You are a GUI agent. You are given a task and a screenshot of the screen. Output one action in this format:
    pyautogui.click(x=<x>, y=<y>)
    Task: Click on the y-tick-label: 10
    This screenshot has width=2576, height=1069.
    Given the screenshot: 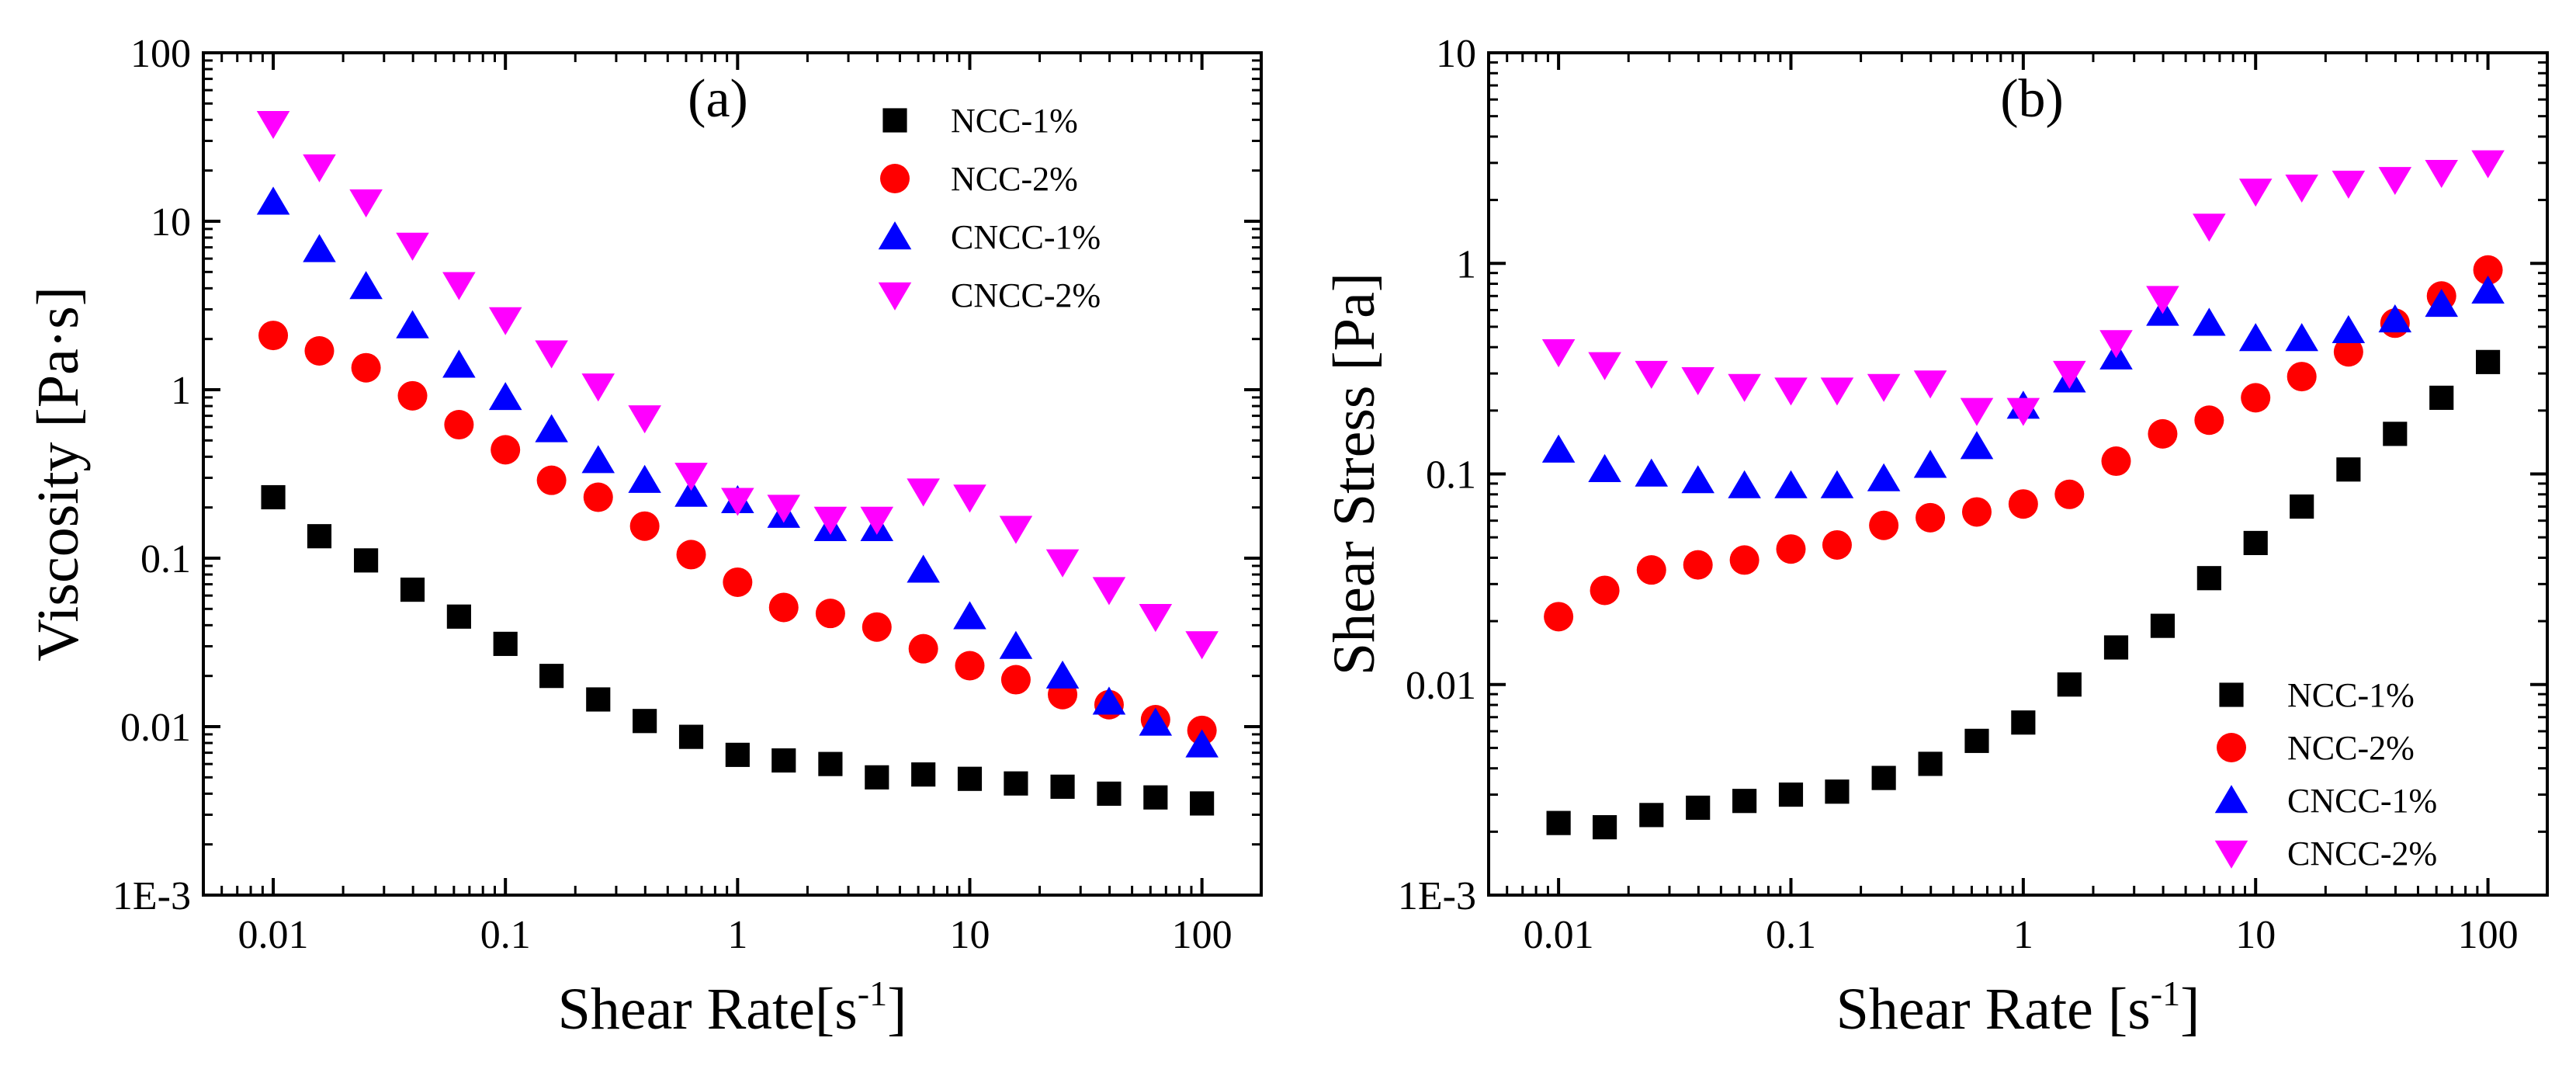 What is the action you would take?
    pyautogui.click(x=1456, y=54)
    